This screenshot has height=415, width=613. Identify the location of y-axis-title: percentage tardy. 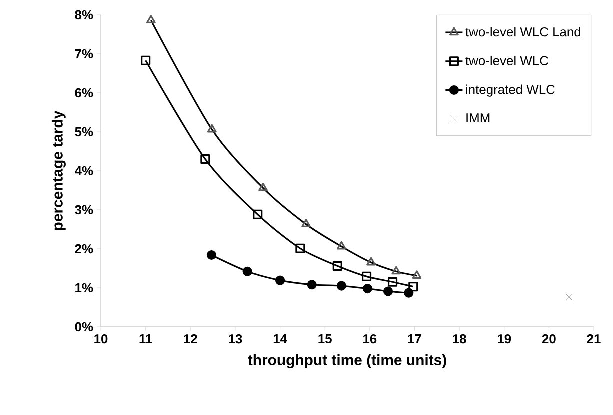
(59, 170).